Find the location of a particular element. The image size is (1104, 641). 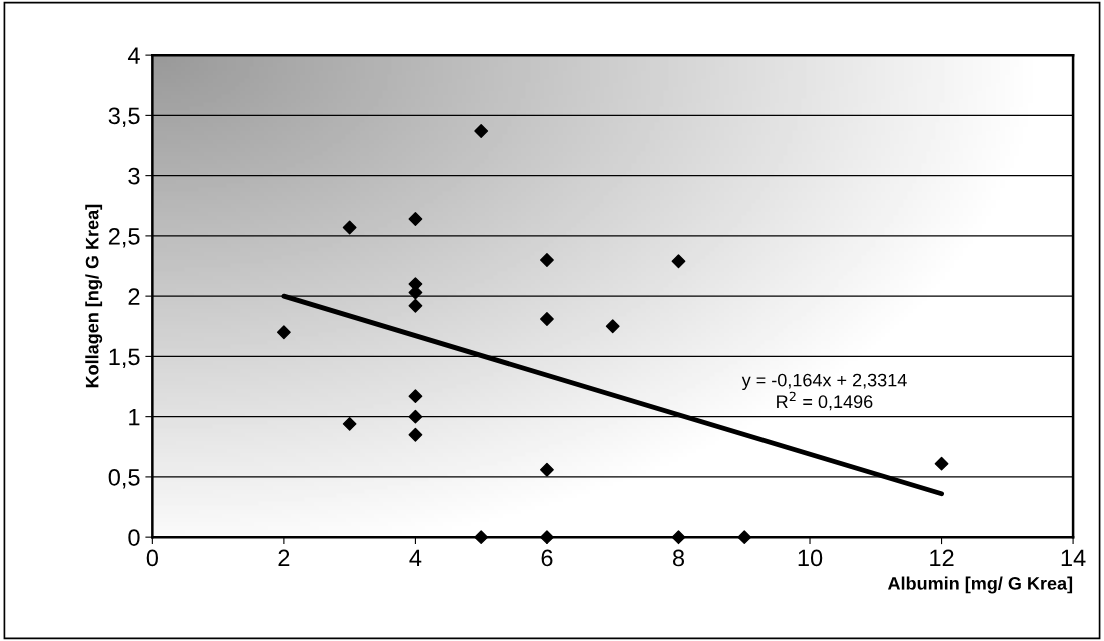

y-axis-title: Kollagen [ng/ G Krea] is located at coordinates (94, 296).